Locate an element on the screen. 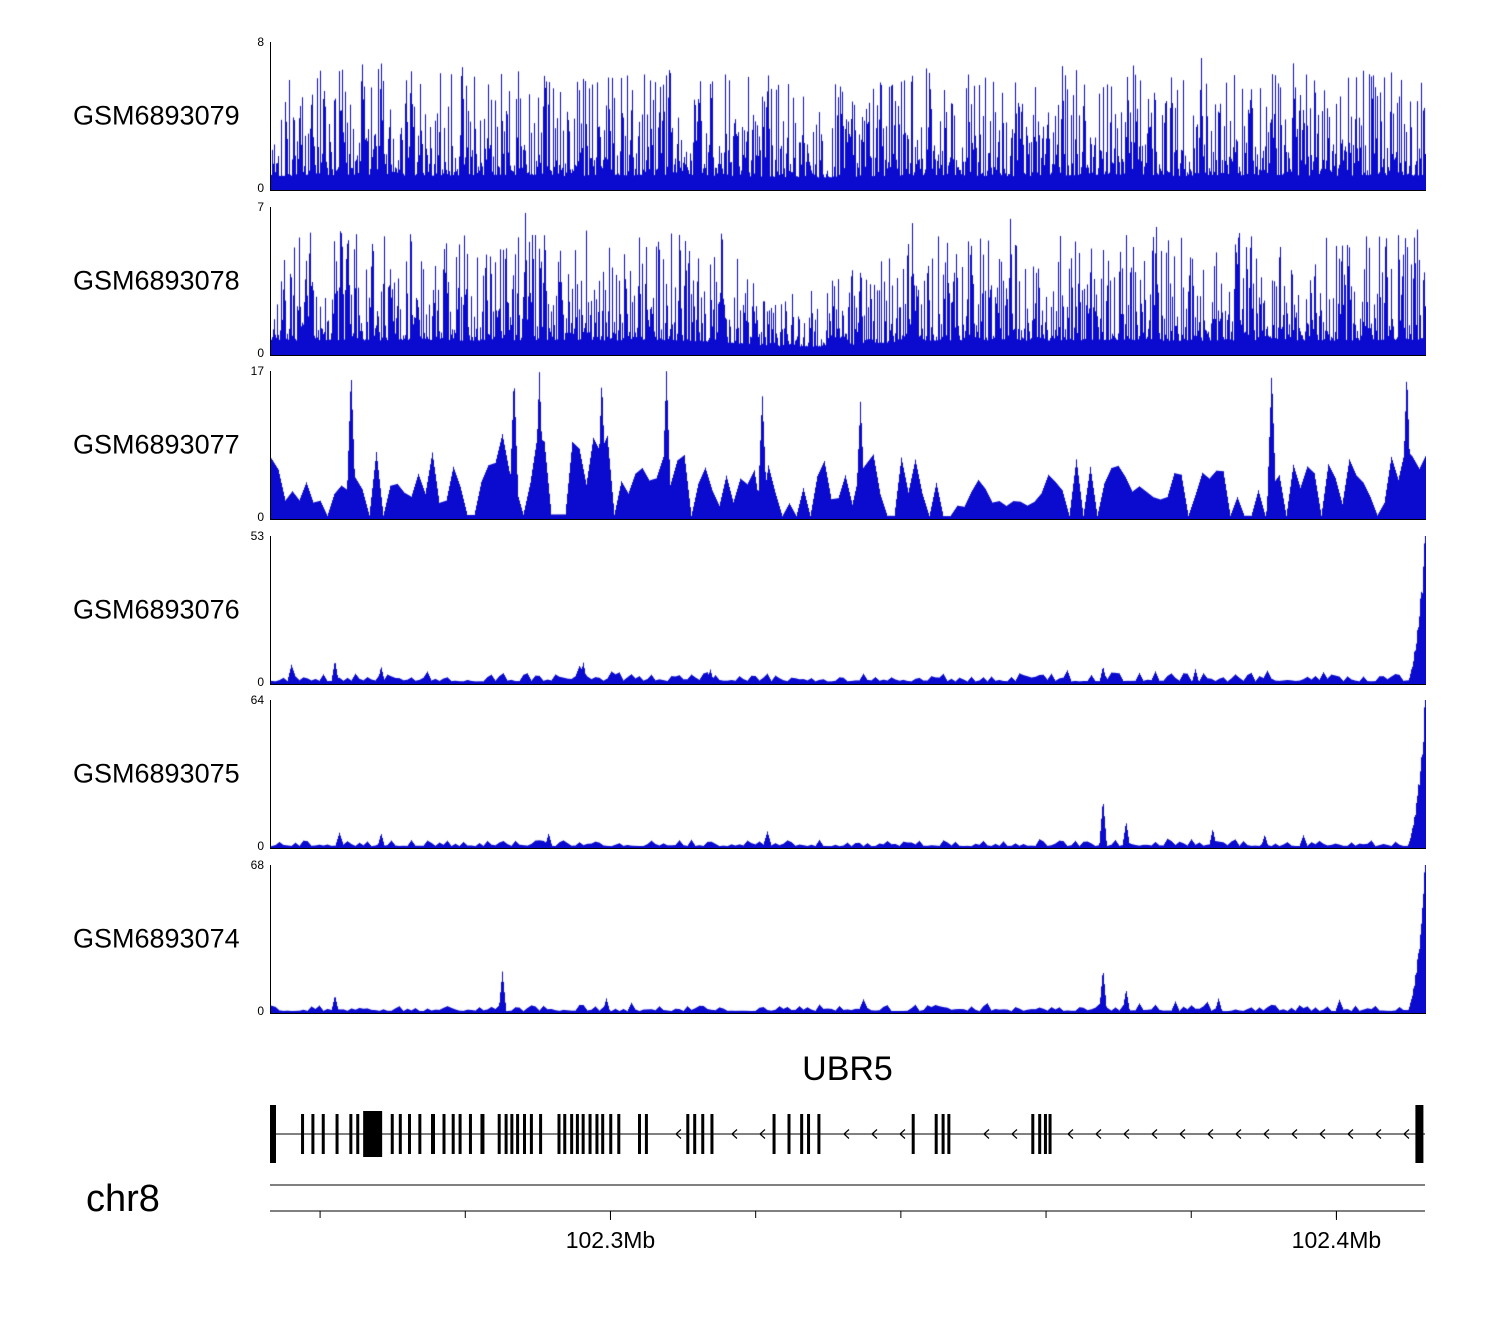 The height and width of the screenshot is (1320, 1500). genome-axis-track: 102.3Mb 102.4Mb is located at coordinates (847, 1218).